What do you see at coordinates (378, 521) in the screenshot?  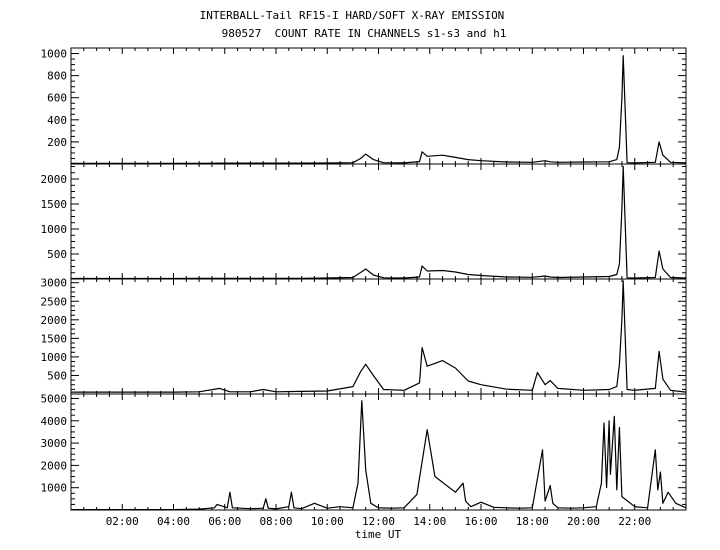 I see `x-tick-label: 12:00` at bounding box center [378, 521].